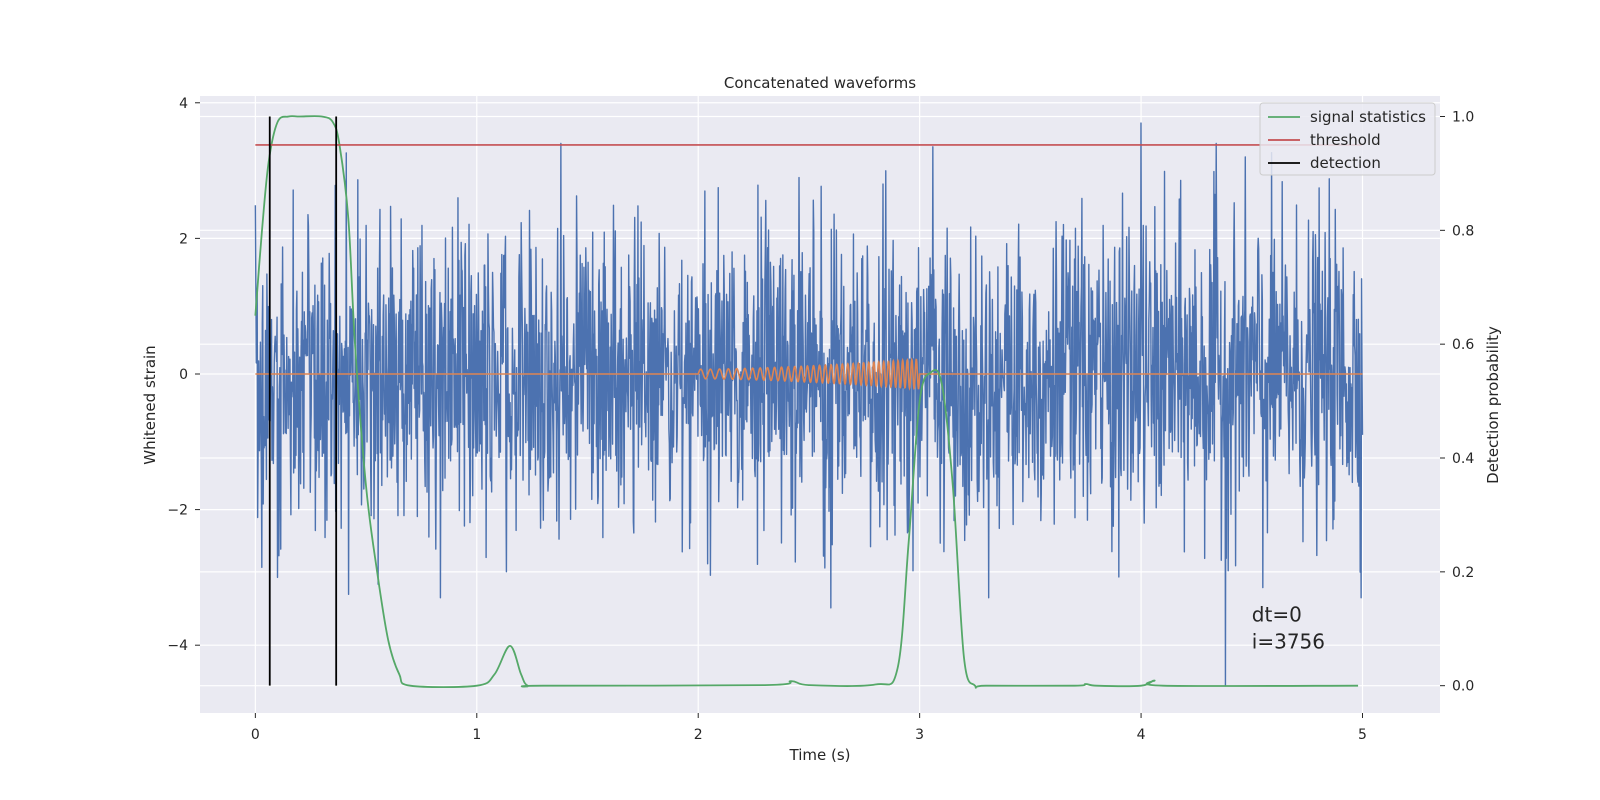 The width and height of the screenshot is (1600, 800). I want to click on x-tick-label: 2, so click(698, 735).